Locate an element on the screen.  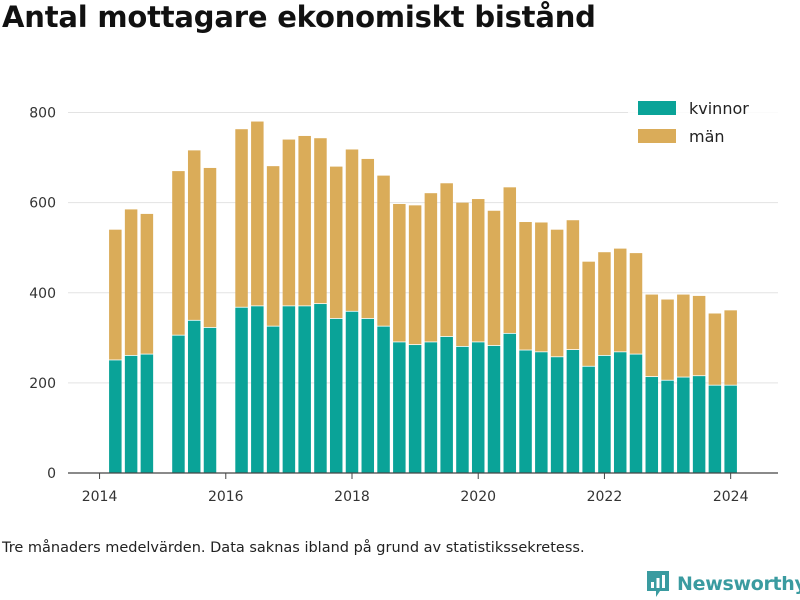
brand: Newsworthy is located at coordinates (722, 584).